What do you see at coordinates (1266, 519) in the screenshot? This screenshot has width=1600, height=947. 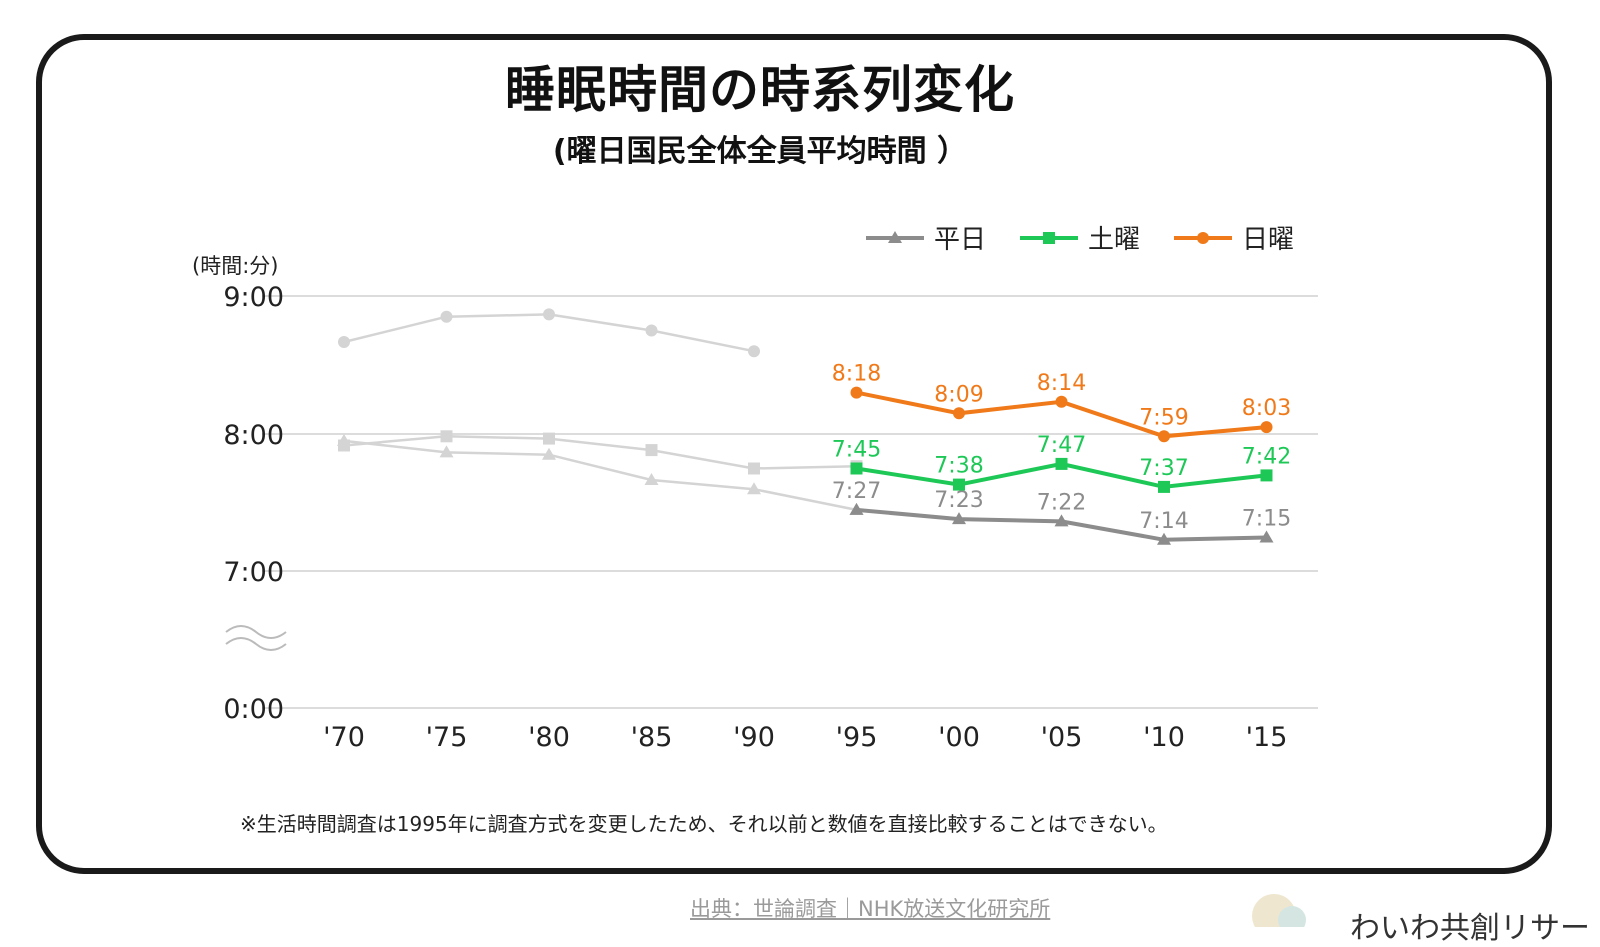 I see `data-label: 7:15` at bounding box center [1266, 519].